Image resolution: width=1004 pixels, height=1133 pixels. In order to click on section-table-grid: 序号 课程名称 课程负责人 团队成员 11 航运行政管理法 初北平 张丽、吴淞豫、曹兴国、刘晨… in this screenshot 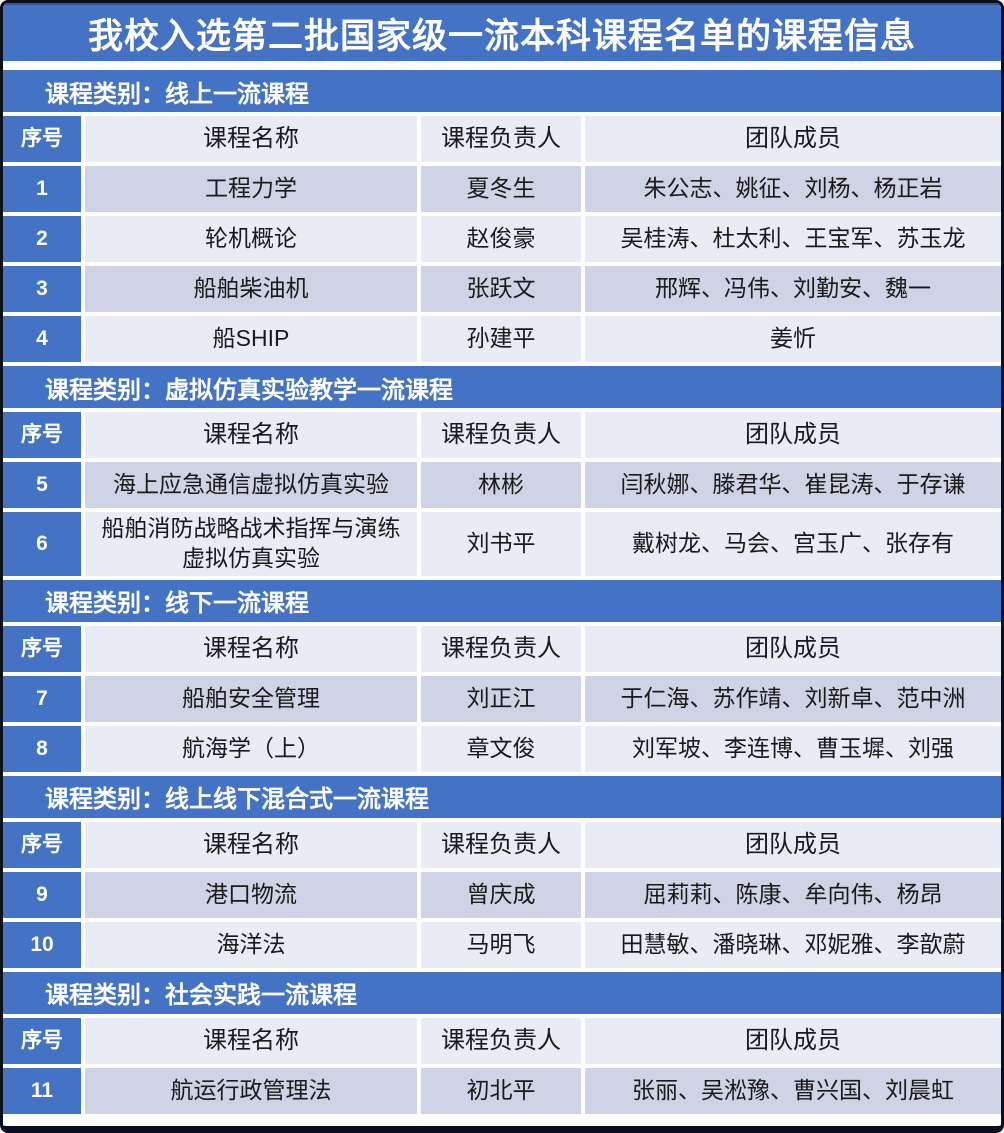, I will do `click(502, 1065)`.